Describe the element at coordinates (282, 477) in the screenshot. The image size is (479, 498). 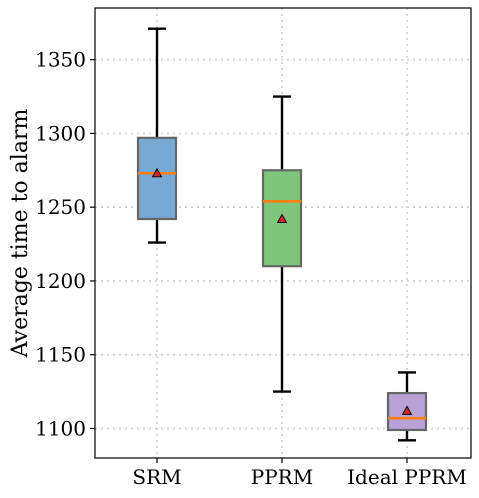
I see `x-tick-label: PPRM` at that location.